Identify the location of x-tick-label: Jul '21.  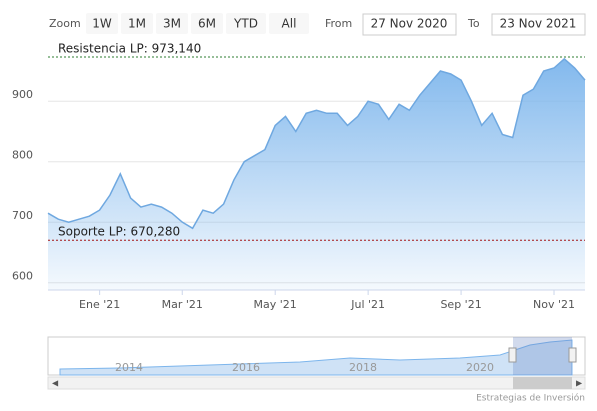
(367, 304).